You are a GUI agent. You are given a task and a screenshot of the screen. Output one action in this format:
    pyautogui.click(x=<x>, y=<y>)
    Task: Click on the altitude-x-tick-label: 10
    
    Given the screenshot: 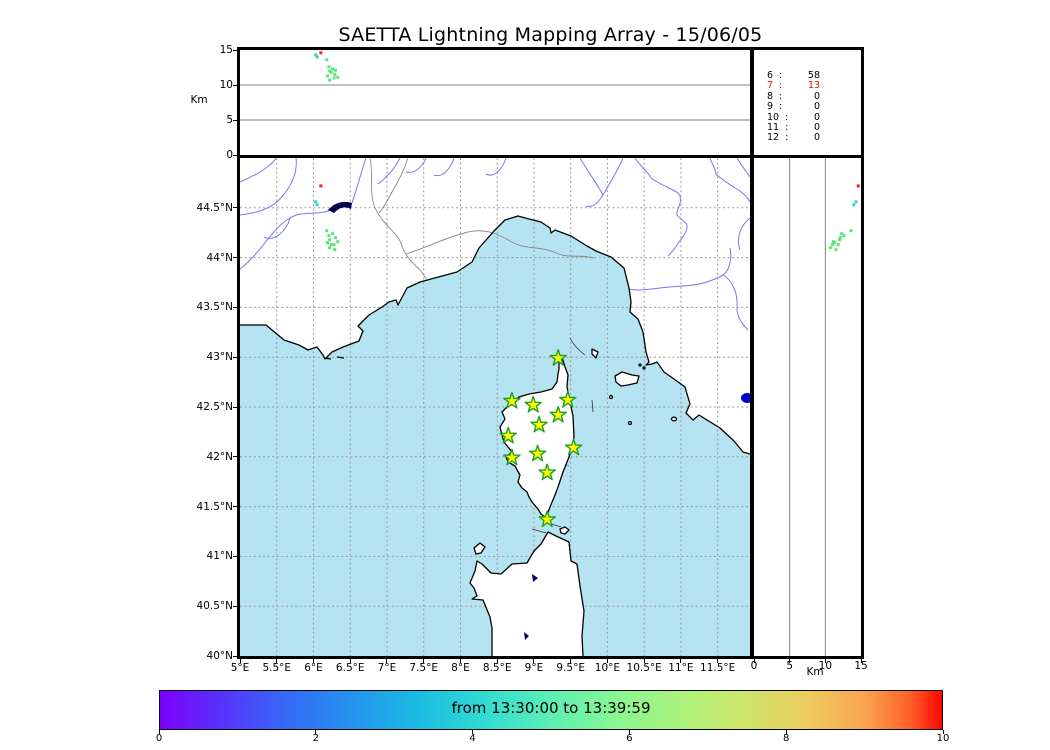 What is the action you would take?
    pyautogui.click(x=825, y=666)
    